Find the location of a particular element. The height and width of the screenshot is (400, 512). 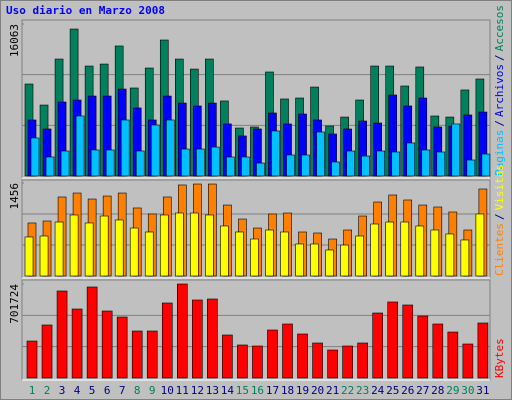

x-tick-label: 6 is located at coordinates (107, 390).